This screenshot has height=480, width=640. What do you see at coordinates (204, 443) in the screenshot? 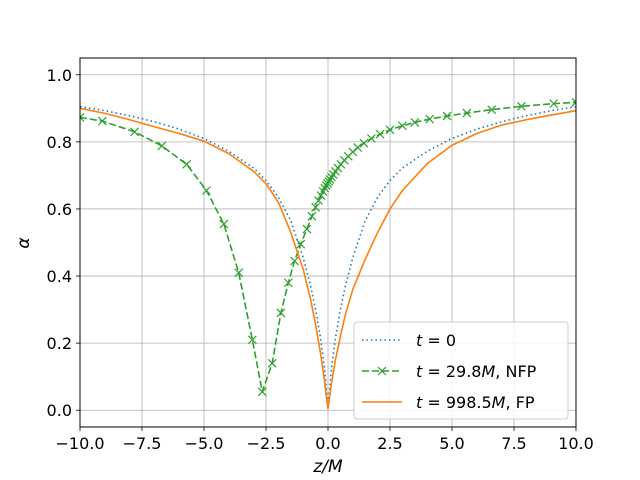
I see `x-tick-label: −5.0` at bounding box center [204, 443].